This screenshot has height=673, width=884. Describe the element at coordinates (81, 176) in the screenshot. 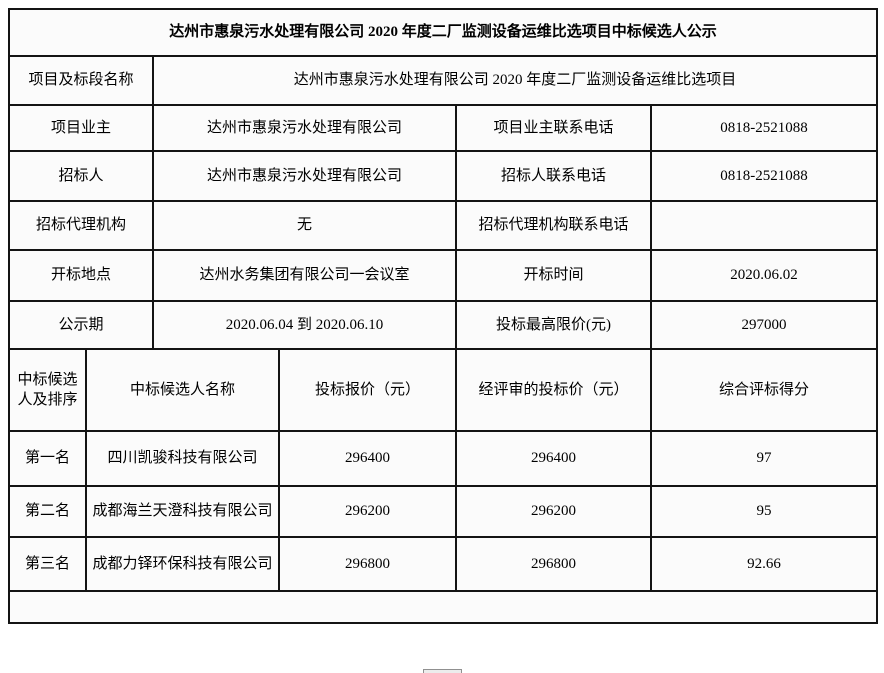

I see `tenderer-label: 招标人` at that location.